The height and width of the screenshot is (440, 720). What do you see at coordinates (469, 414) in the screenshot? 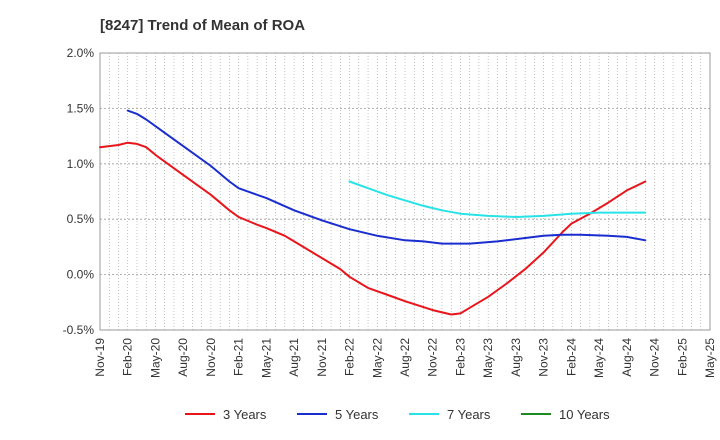
I see `legend-label: 7 Years` at bounding box center [469, 414].